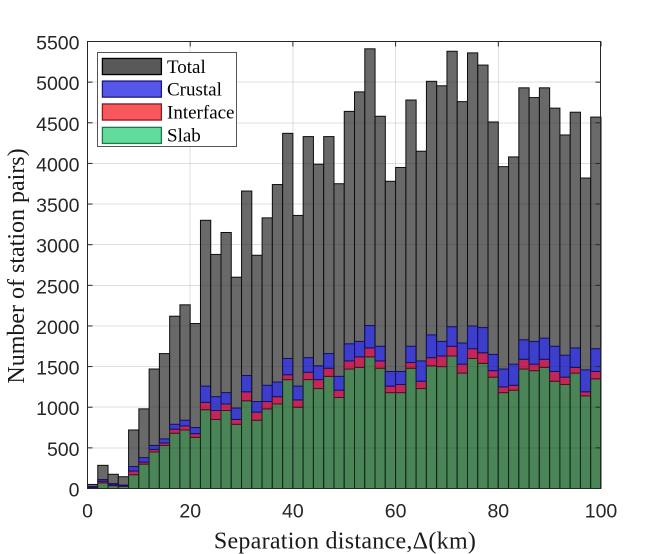 This screenshot has width=665, height=554. Describe the element at coordinates (498, 512) in the screenshot. I see `svg-text: 80` at that location.